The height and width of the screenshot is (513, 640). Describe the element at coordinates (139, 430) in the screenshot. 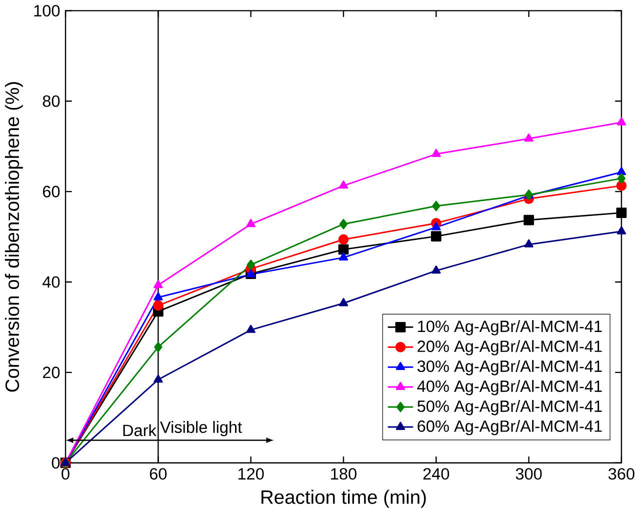

I see `annotation: Dark` at that location.